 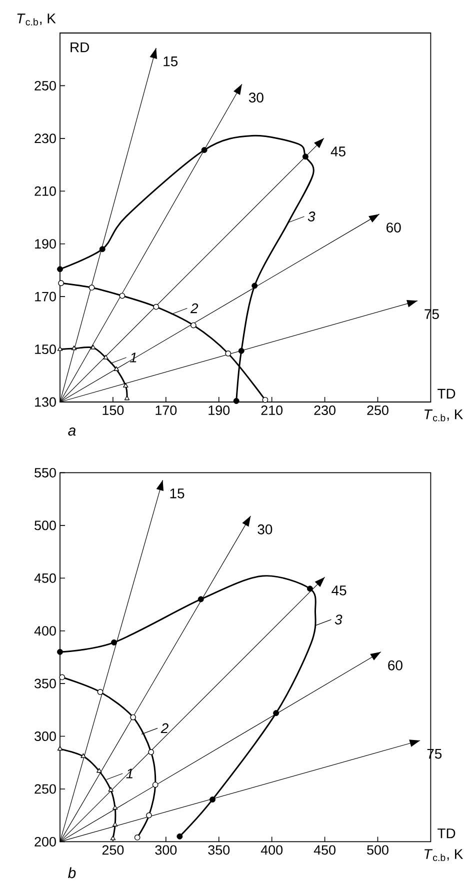 What do you see at coordinates (325, 850) in the screenshot?
I see `x-tick-label: 450` at bounding box center [325, 850].